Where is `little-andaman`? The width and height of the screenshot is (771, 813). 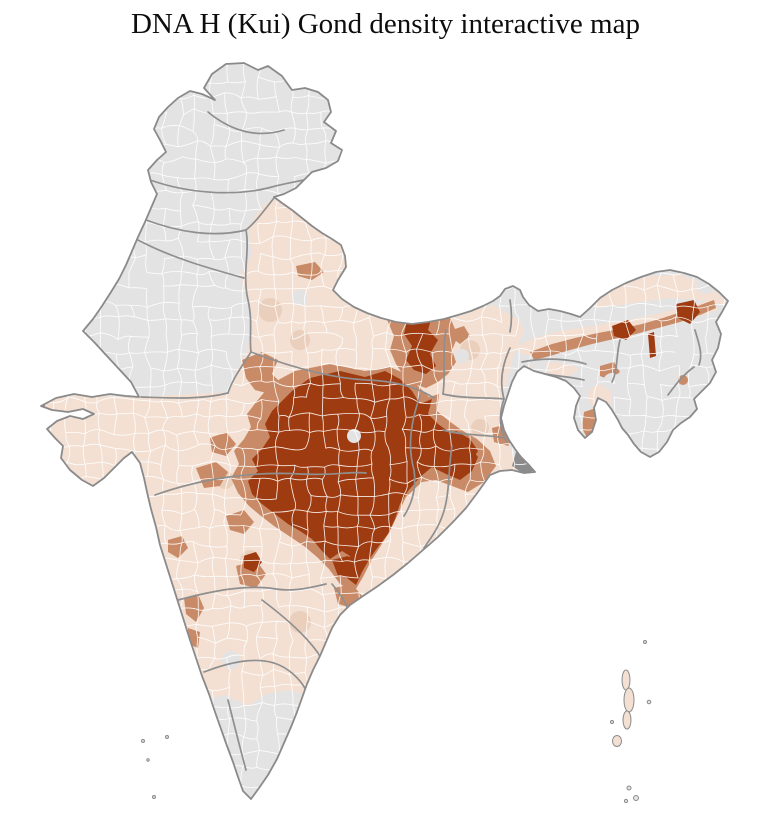
little-andaman is located at coordinates (617, 741).